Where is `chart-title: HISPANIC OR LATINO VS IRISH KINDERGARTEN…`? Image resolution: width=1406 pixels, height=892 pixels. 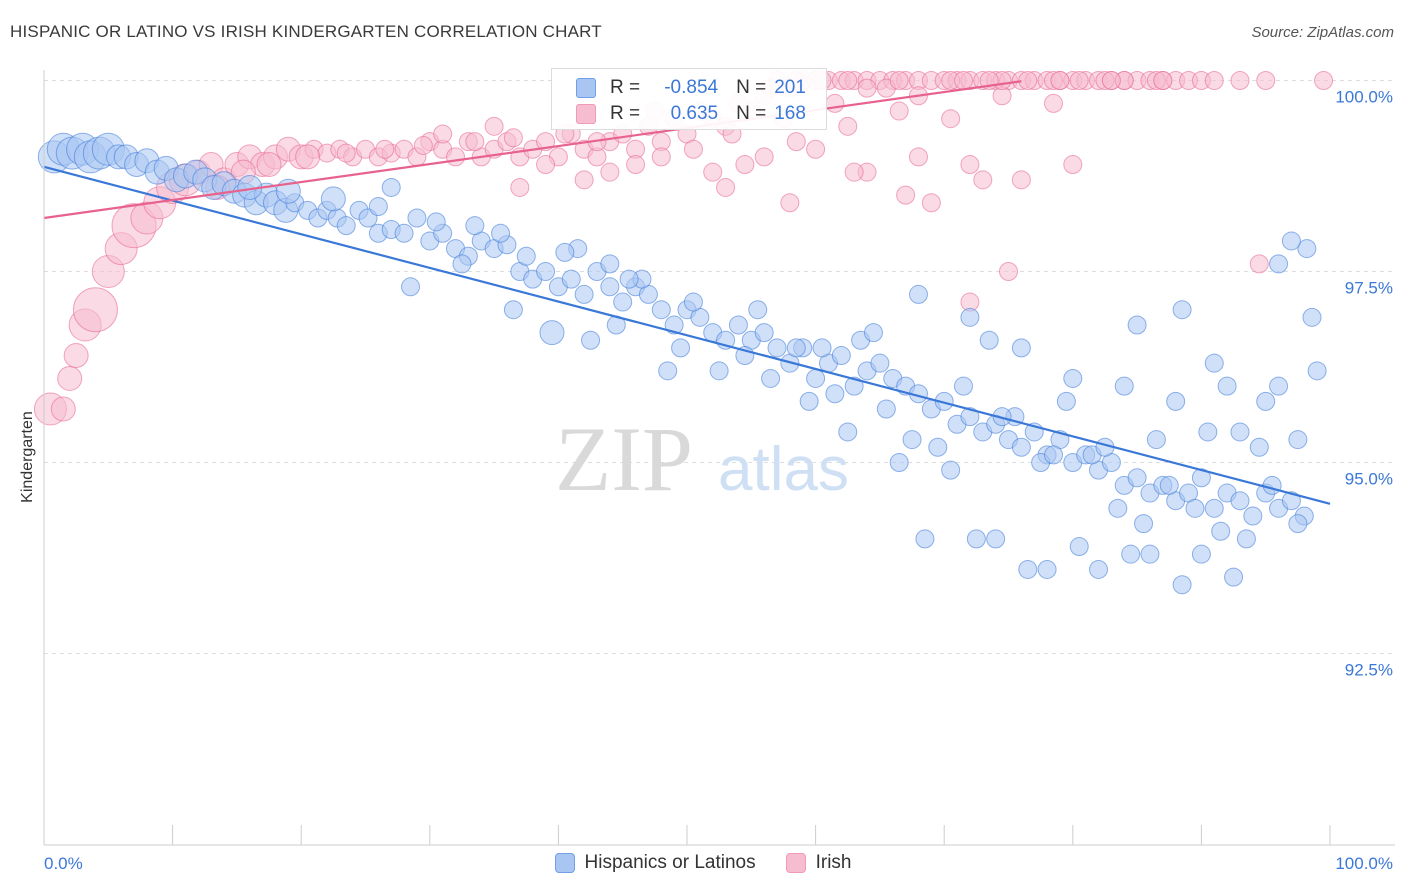 chart-title: HISPANIC OR LATINO VS IRISH KINDERGARTEN… is located at coordinates (306, 31).